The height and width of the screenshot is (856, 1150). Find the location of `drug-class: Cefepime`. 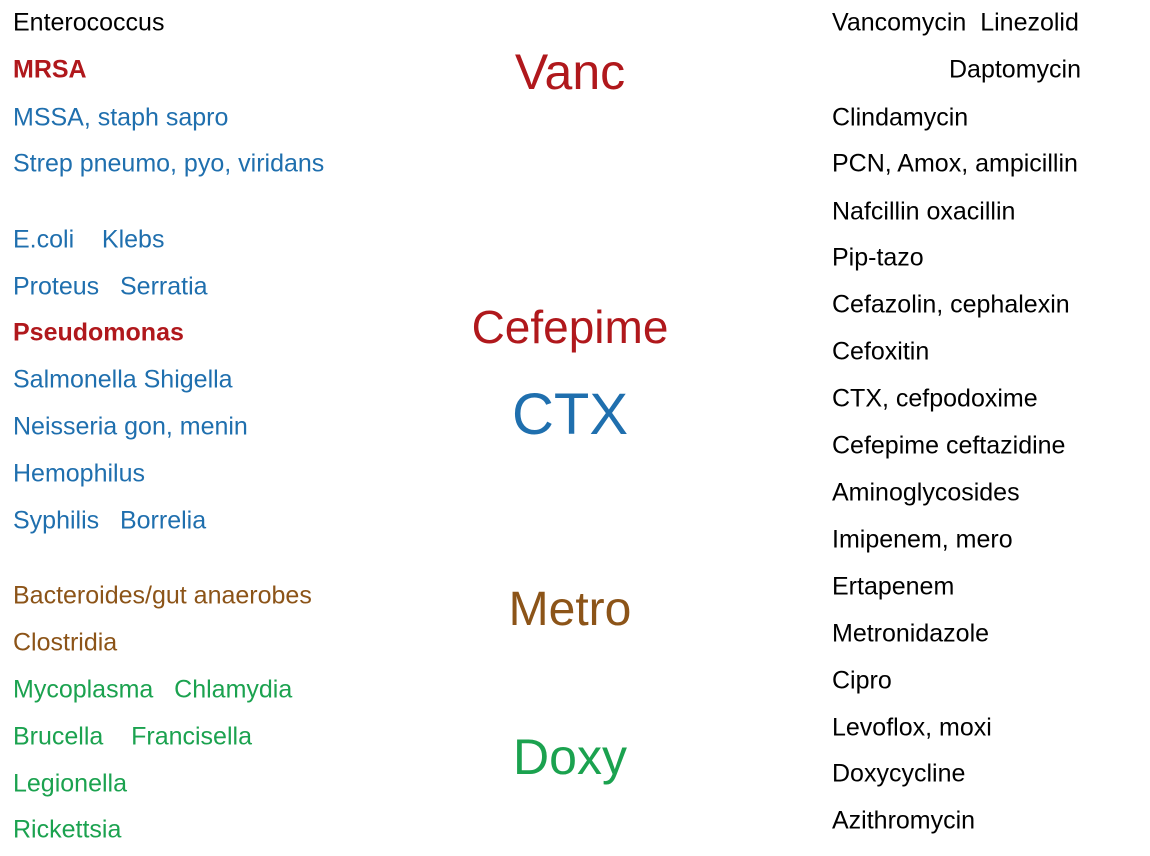

drug-class: Cefepime is located at coordinates (570, 327).